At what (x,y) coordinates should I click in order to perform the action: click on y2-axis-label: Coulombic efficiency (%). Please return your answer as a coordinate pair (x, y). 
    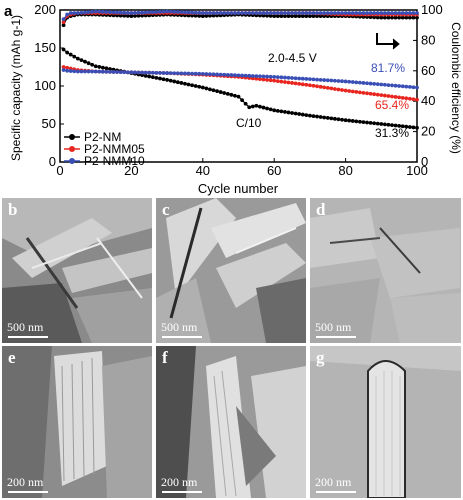
    Looking at the image, I should click on (456, 88).